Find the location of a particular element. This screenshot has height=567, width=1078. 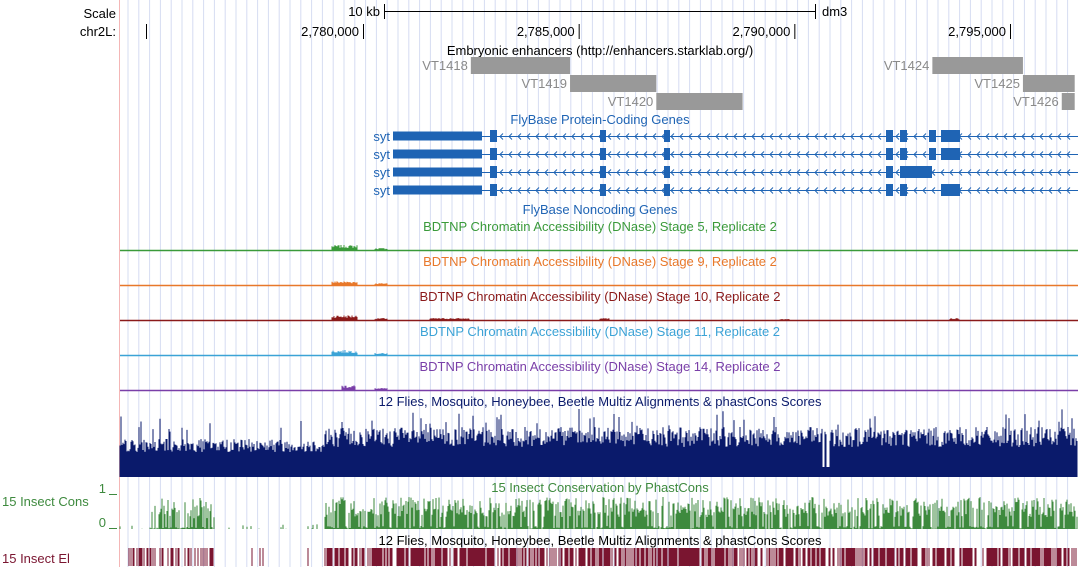

enhancer-feature: VT1426 is located at coordinates (1044, 101).